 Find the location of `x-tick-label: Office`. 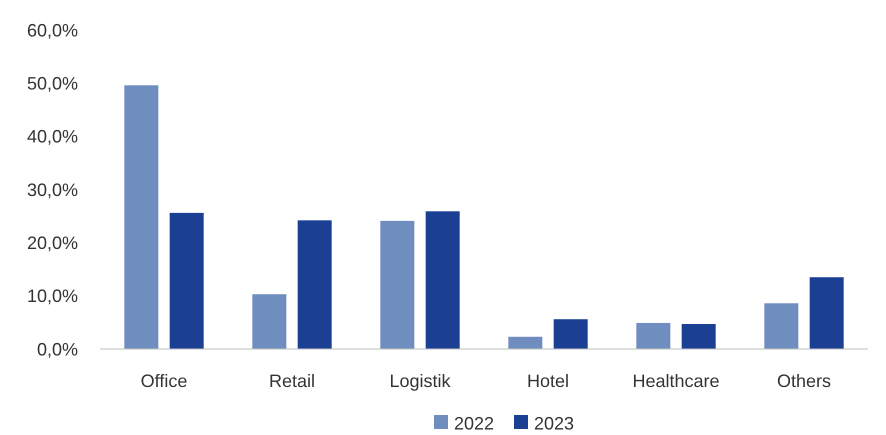

x-tick-label: Office is located at coordinates (164, 381).